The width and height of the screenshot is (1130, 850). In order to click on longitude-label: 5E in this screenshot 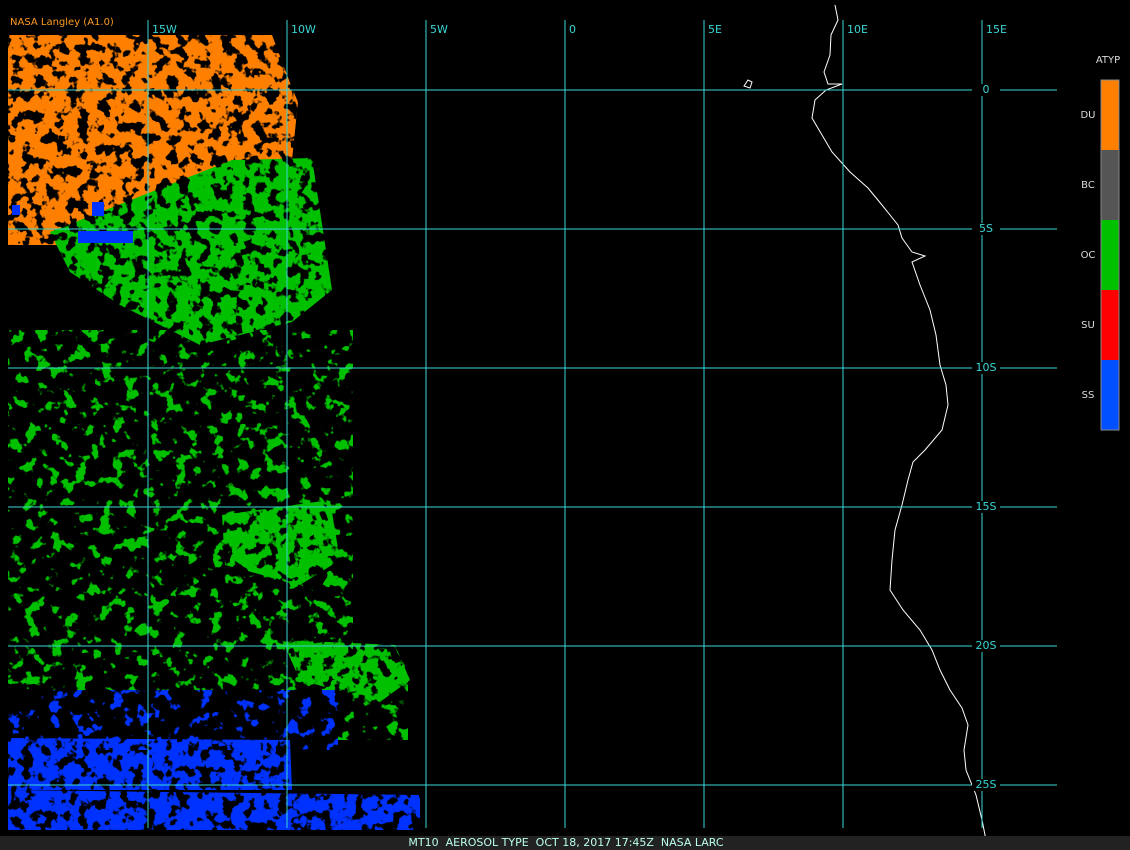, I will do `click(715, 29)`.